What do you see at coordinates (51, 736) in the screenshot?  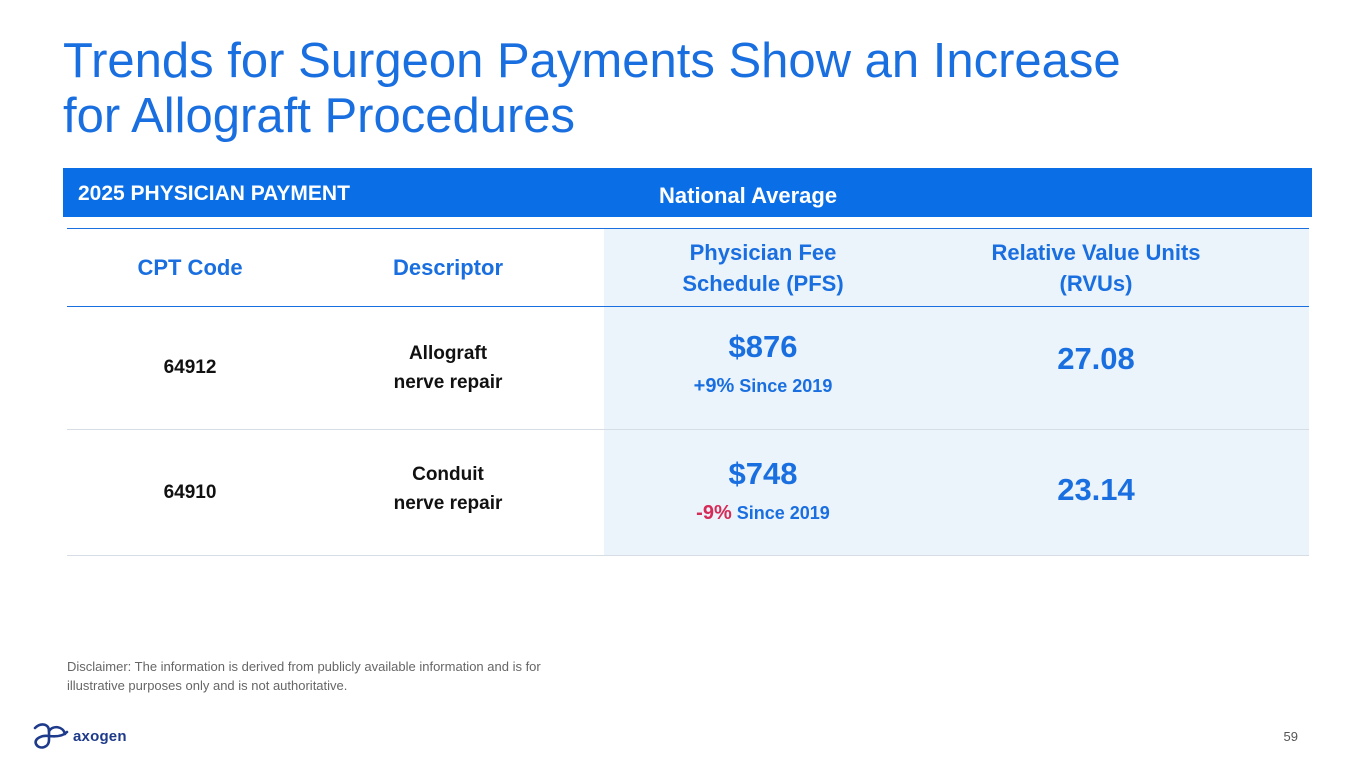 I see `axogen-logo-icon` at bounding box center [51, 736].